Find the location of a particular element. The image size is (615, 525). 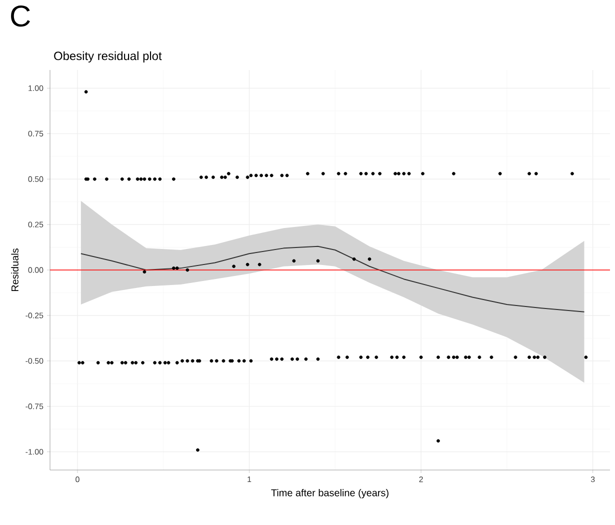

chart-title: Obesity residual plot is located at coordinates (108, 56).